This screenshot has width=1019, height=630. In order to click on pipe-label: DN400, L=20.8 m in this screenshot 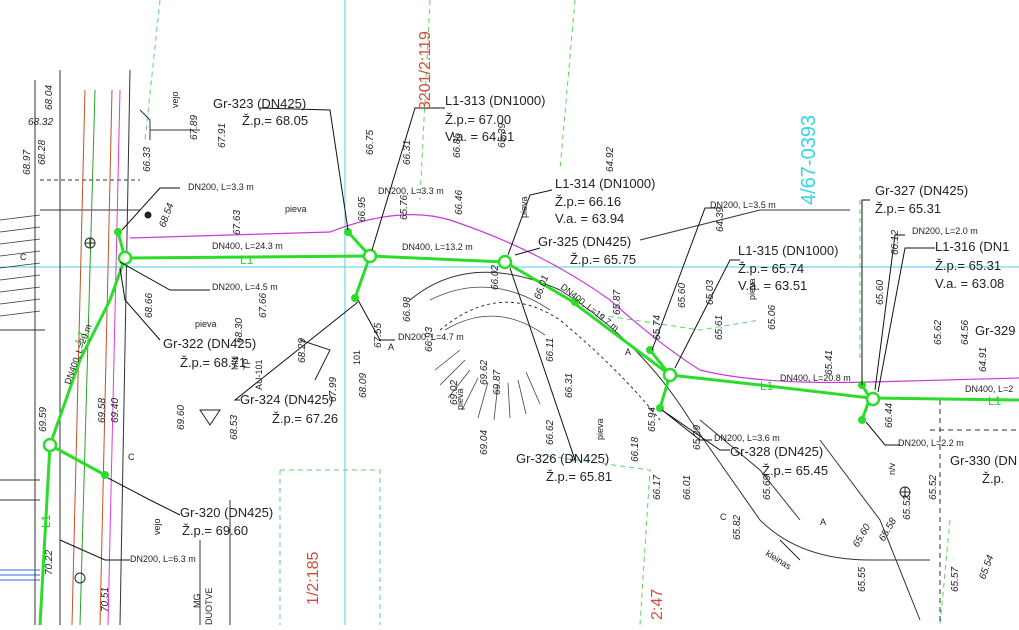, I will do `click(815, 378)`.